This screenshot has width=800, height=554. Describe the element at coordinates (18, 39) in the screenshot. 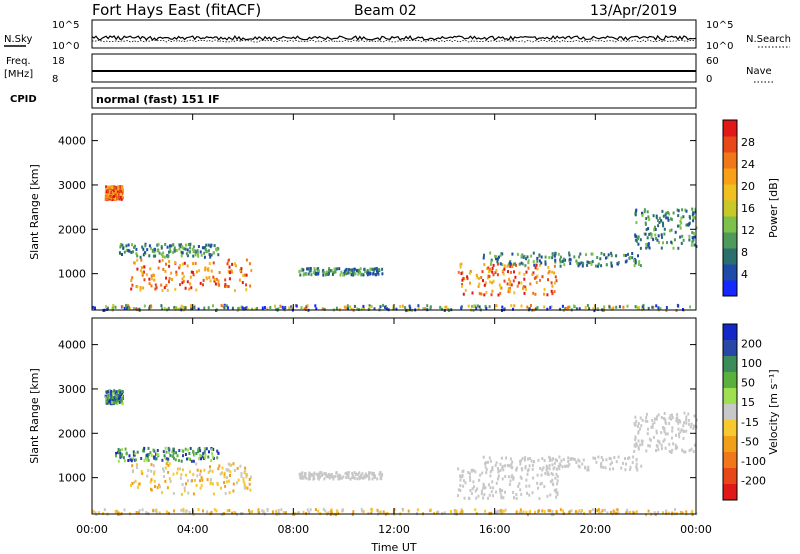

I see `noise-left-label: N.Sky` at that location.